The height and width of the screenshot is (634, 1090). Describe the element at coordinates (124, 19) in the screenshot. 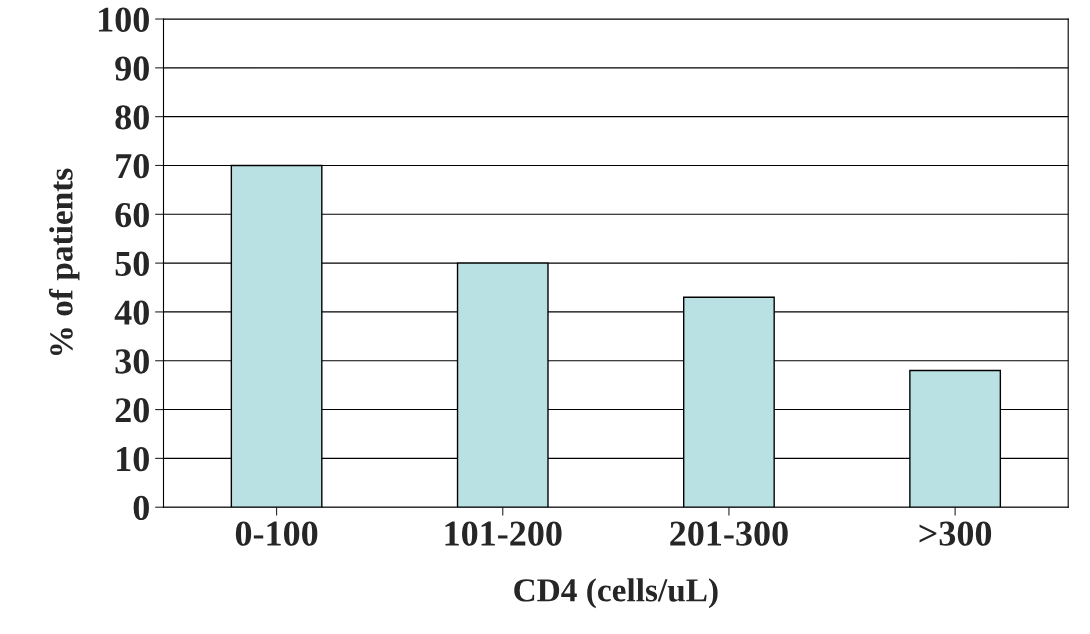

I see `y-tick-label: 100` at that location.